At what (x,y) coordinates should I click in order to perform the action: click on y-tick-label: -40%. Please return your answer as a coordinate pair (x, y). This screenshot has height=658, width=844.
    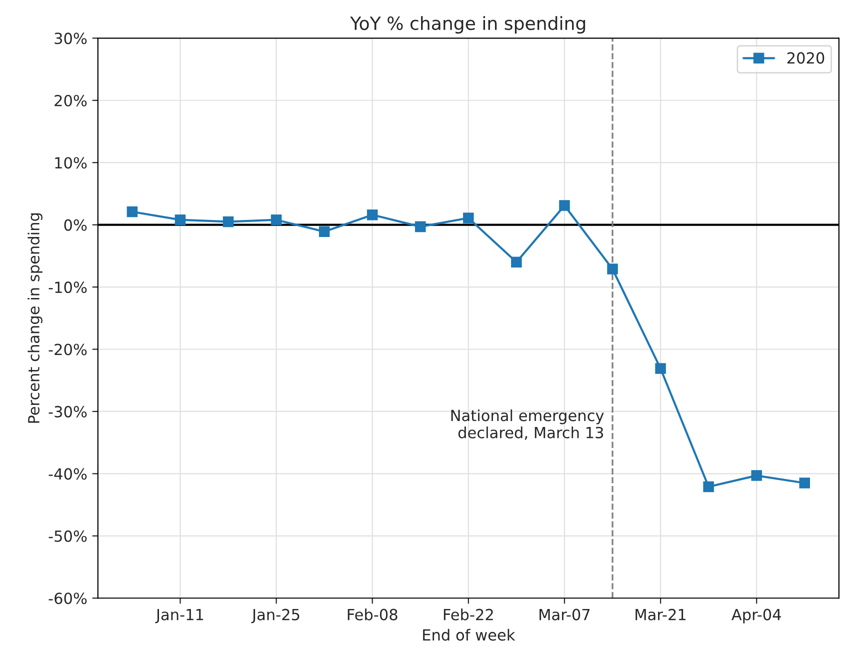
    Looking at the image, I should click on (67, 474).